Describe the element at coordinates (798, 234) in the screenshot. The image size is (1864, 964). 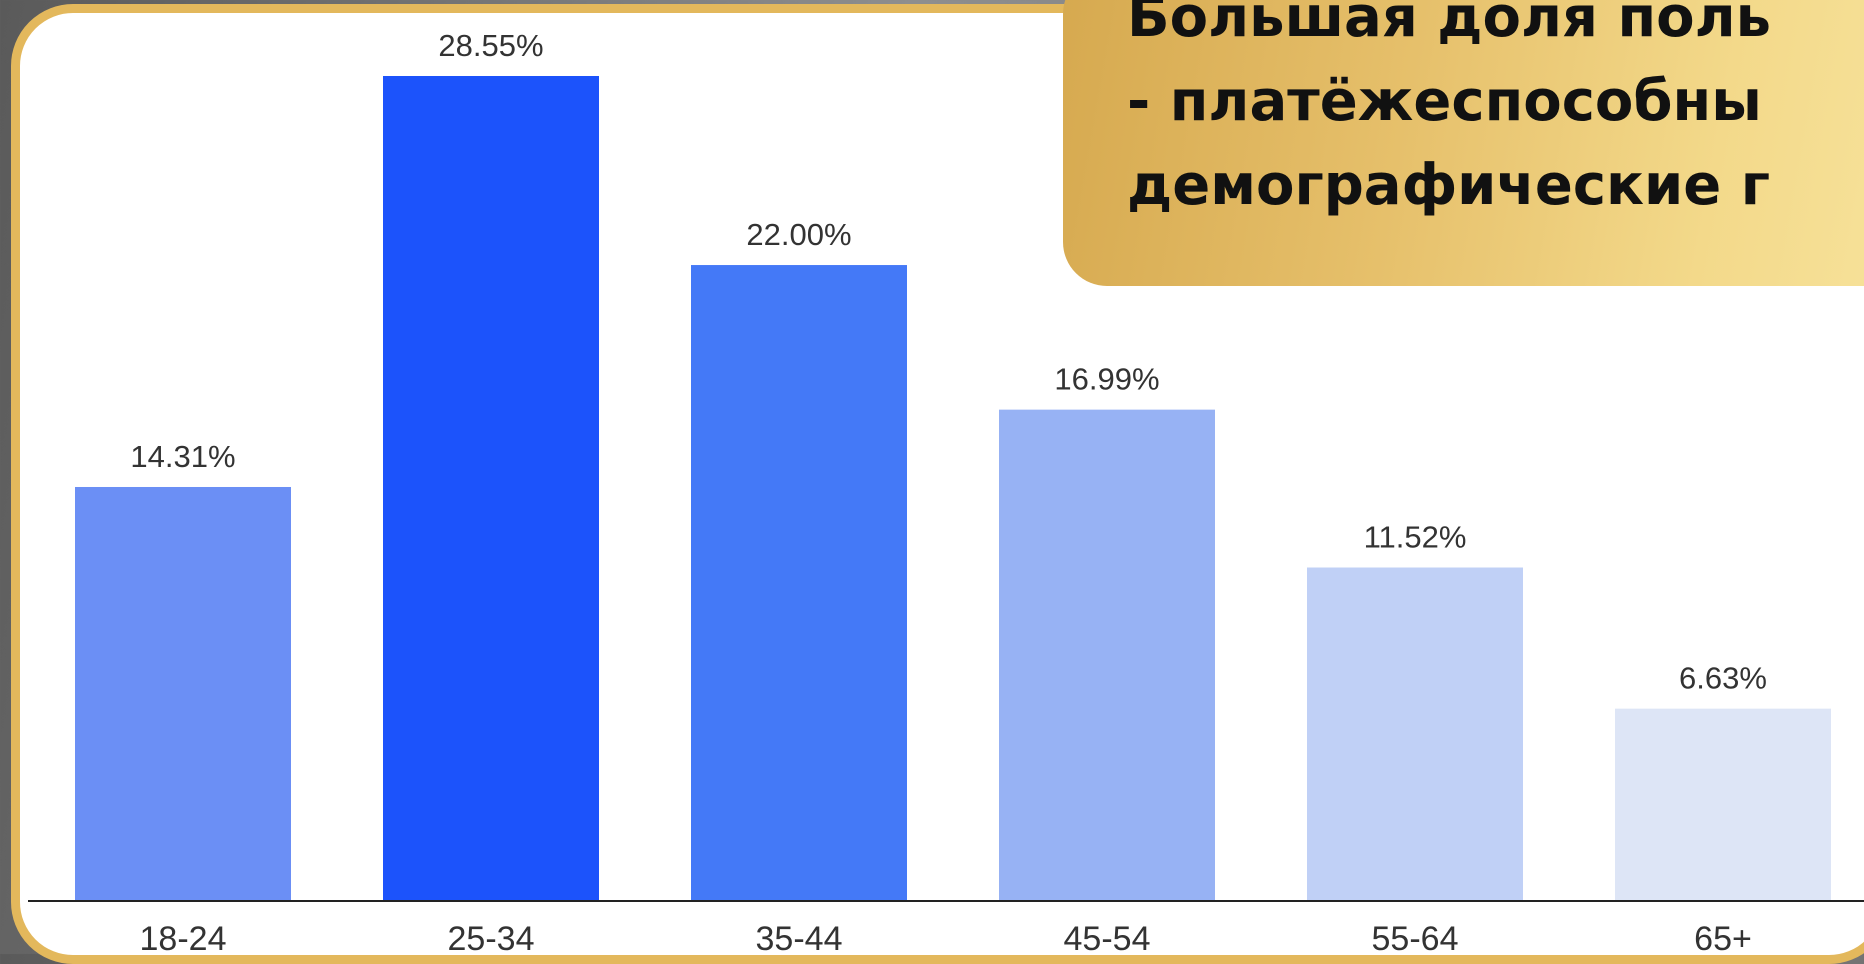
I see `value-label-35-44: 22.00%` at that location.